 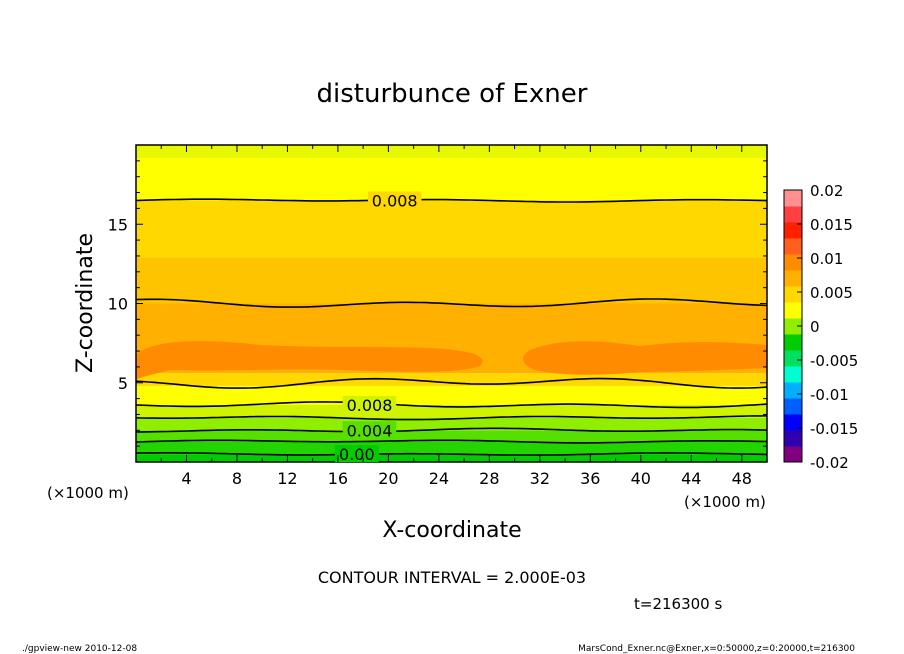 What do you see at coordinates (118, 304) in the screenshot?
I see `y-tick-label: 10` at bounding box center [118, 304].